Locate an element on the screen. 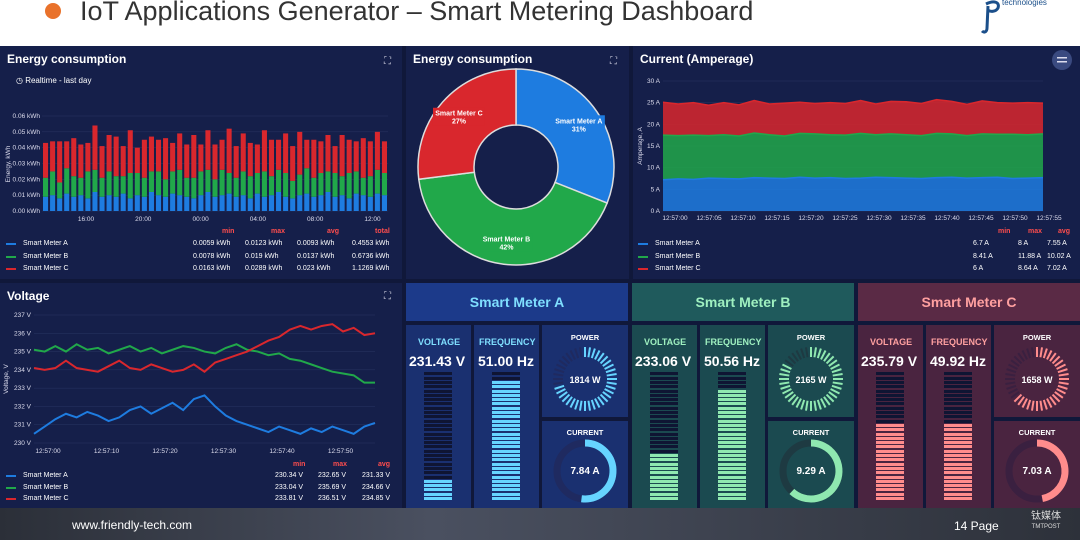 The height and width of the screenshot is (540, 1080). slice-label: Smart Meter A is located at coordinates (578, 121).